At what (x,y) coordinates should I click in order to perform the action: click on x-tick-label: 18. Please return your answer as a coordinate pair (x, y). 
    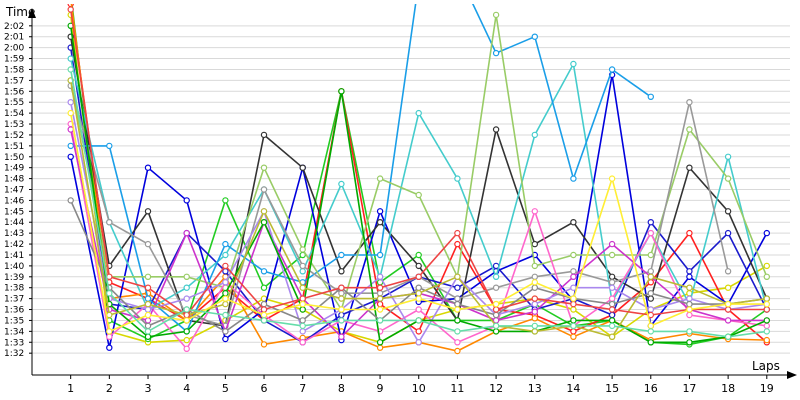
    Looking at the image, I should click on (728, 388).